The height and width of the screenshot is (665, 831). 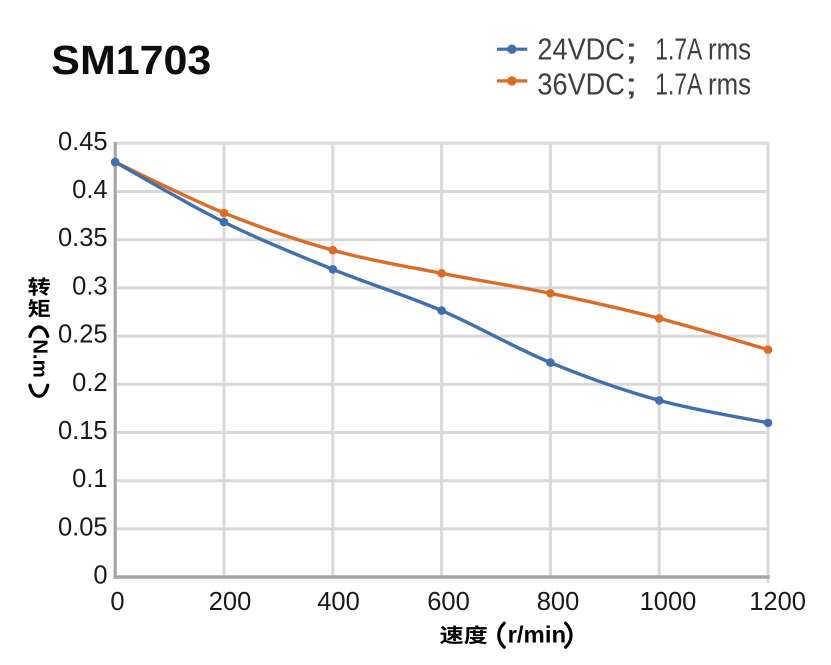 What do you see at coordinates (448, 602) in the screenshot?
I see `svg-text: 600` at bounding box center [448, 602].